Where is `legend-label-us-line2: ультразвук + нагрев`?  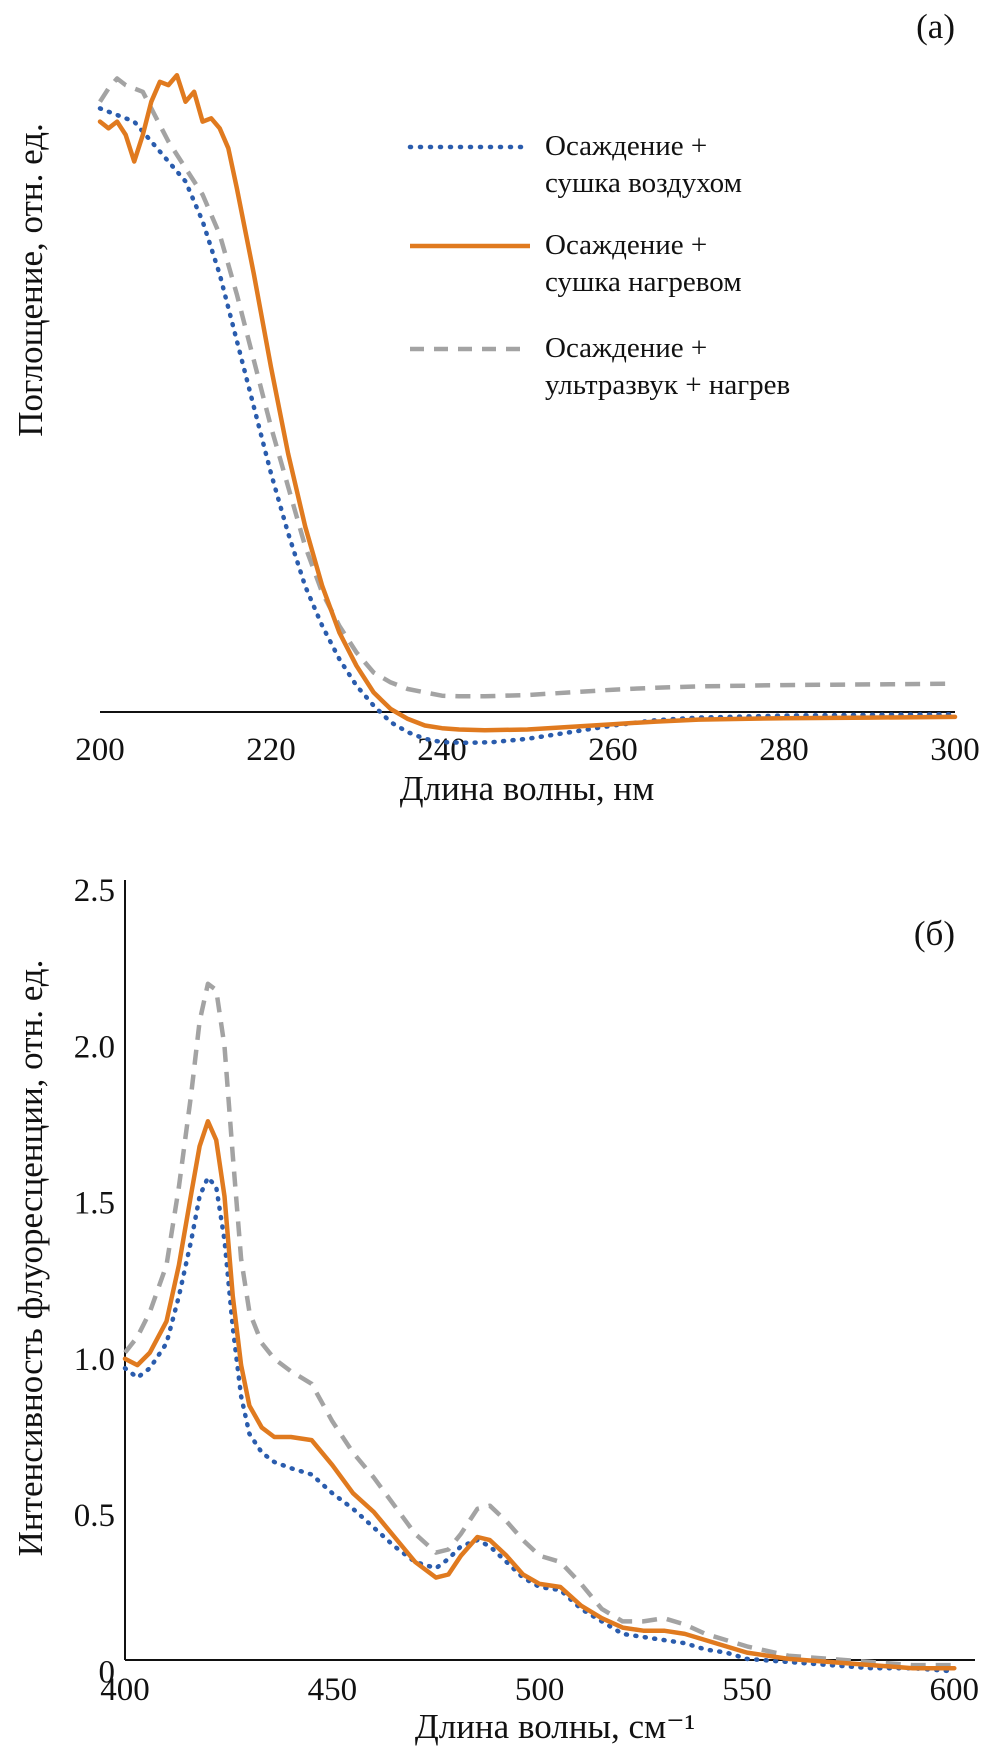 legend-label-us-line2: ультразвук + нагрев is located at coordinates (667, 385).